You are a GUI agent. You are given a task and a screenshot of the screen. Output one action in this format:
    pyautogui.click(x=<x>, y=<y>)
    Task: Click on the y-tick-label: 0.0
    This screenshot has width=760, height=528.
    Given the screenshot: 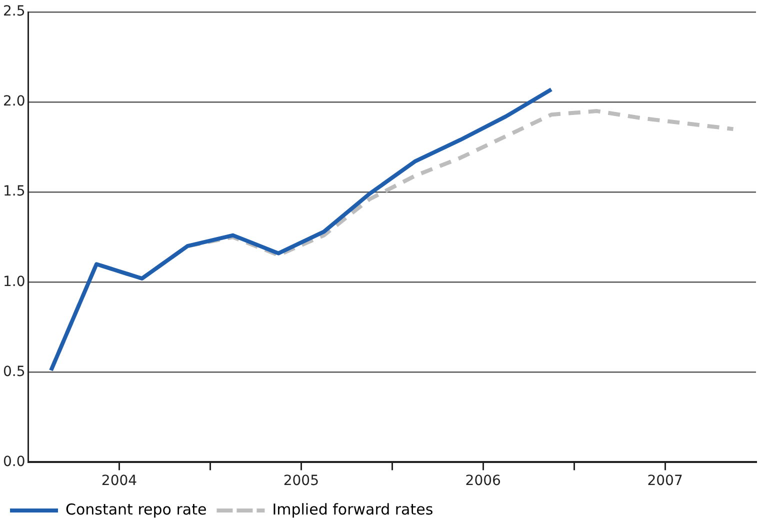 What is the action you would take?
    pyautogui.click(x=14, y=462)
    